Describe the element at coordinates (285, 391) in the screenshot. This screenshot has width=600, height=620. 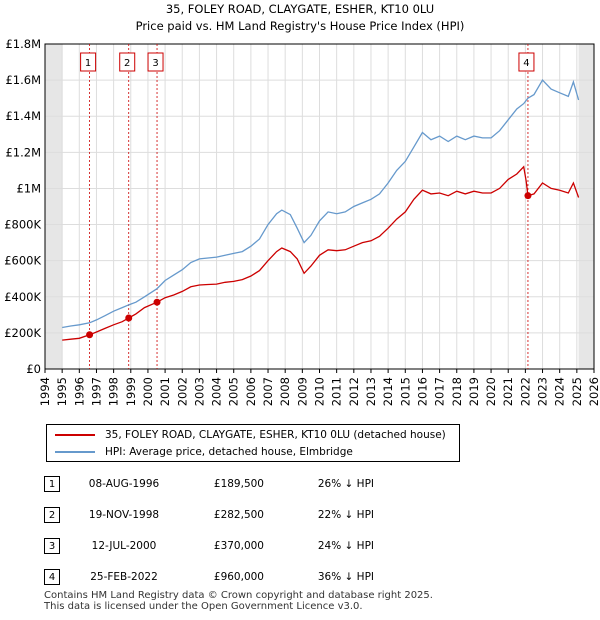
I see `x-tick-label: 2008` at that location.